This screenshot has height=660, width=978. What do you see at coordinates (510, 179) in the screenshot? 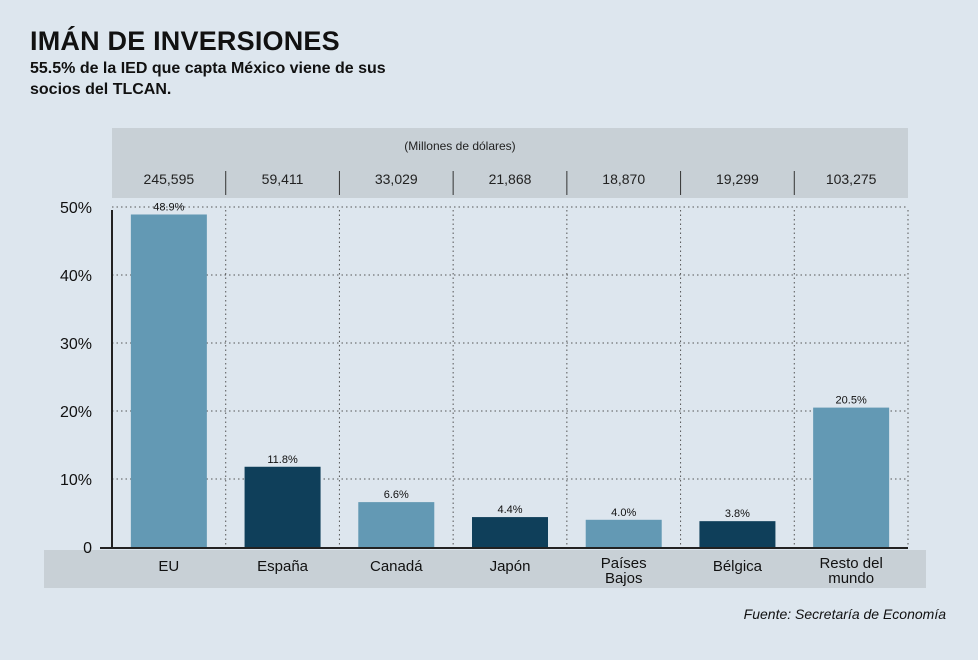
I see `amount-label: 21,868` at bounding box center [510, 179].